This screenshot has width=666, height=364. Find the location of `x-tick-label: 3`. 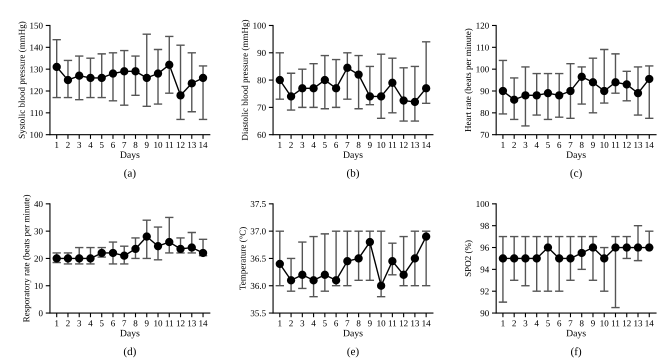

x-tick-label: 3 is located at coordinates (79, 323).